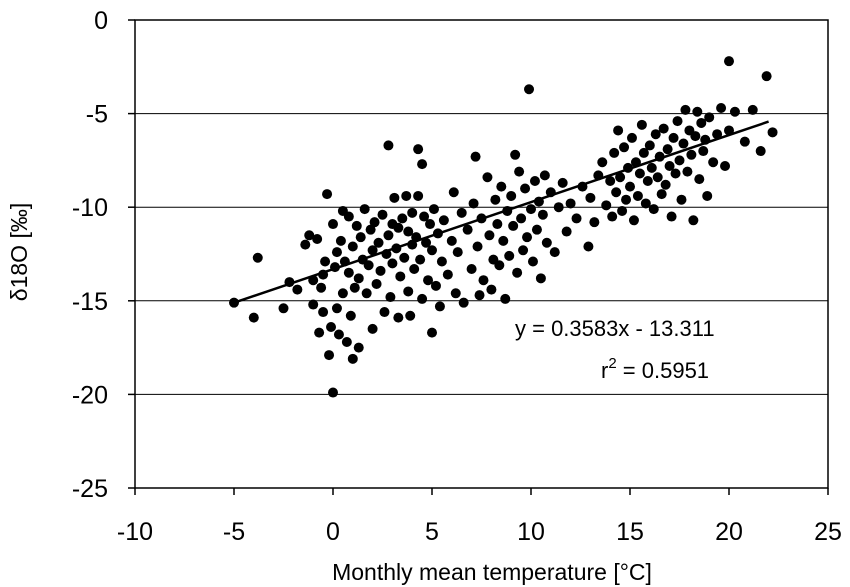 Image resolution: width=850 pixels, height=587 pixels. I want to click on y-tick-label: -20, so click(90, 395).